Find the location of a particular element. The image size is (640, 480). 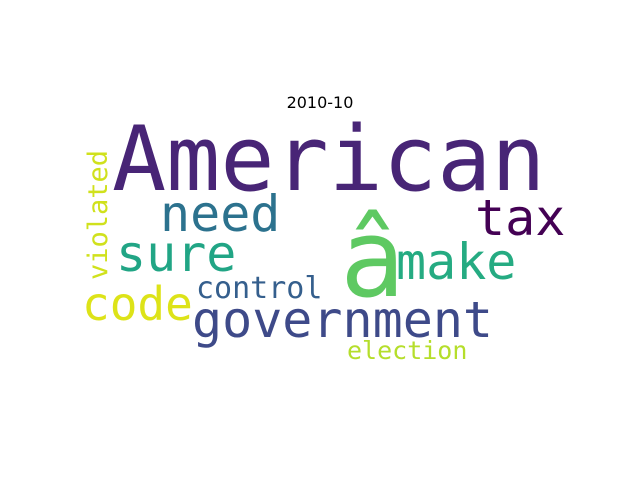

word-sure: sure is located at coordinates (176, 254).